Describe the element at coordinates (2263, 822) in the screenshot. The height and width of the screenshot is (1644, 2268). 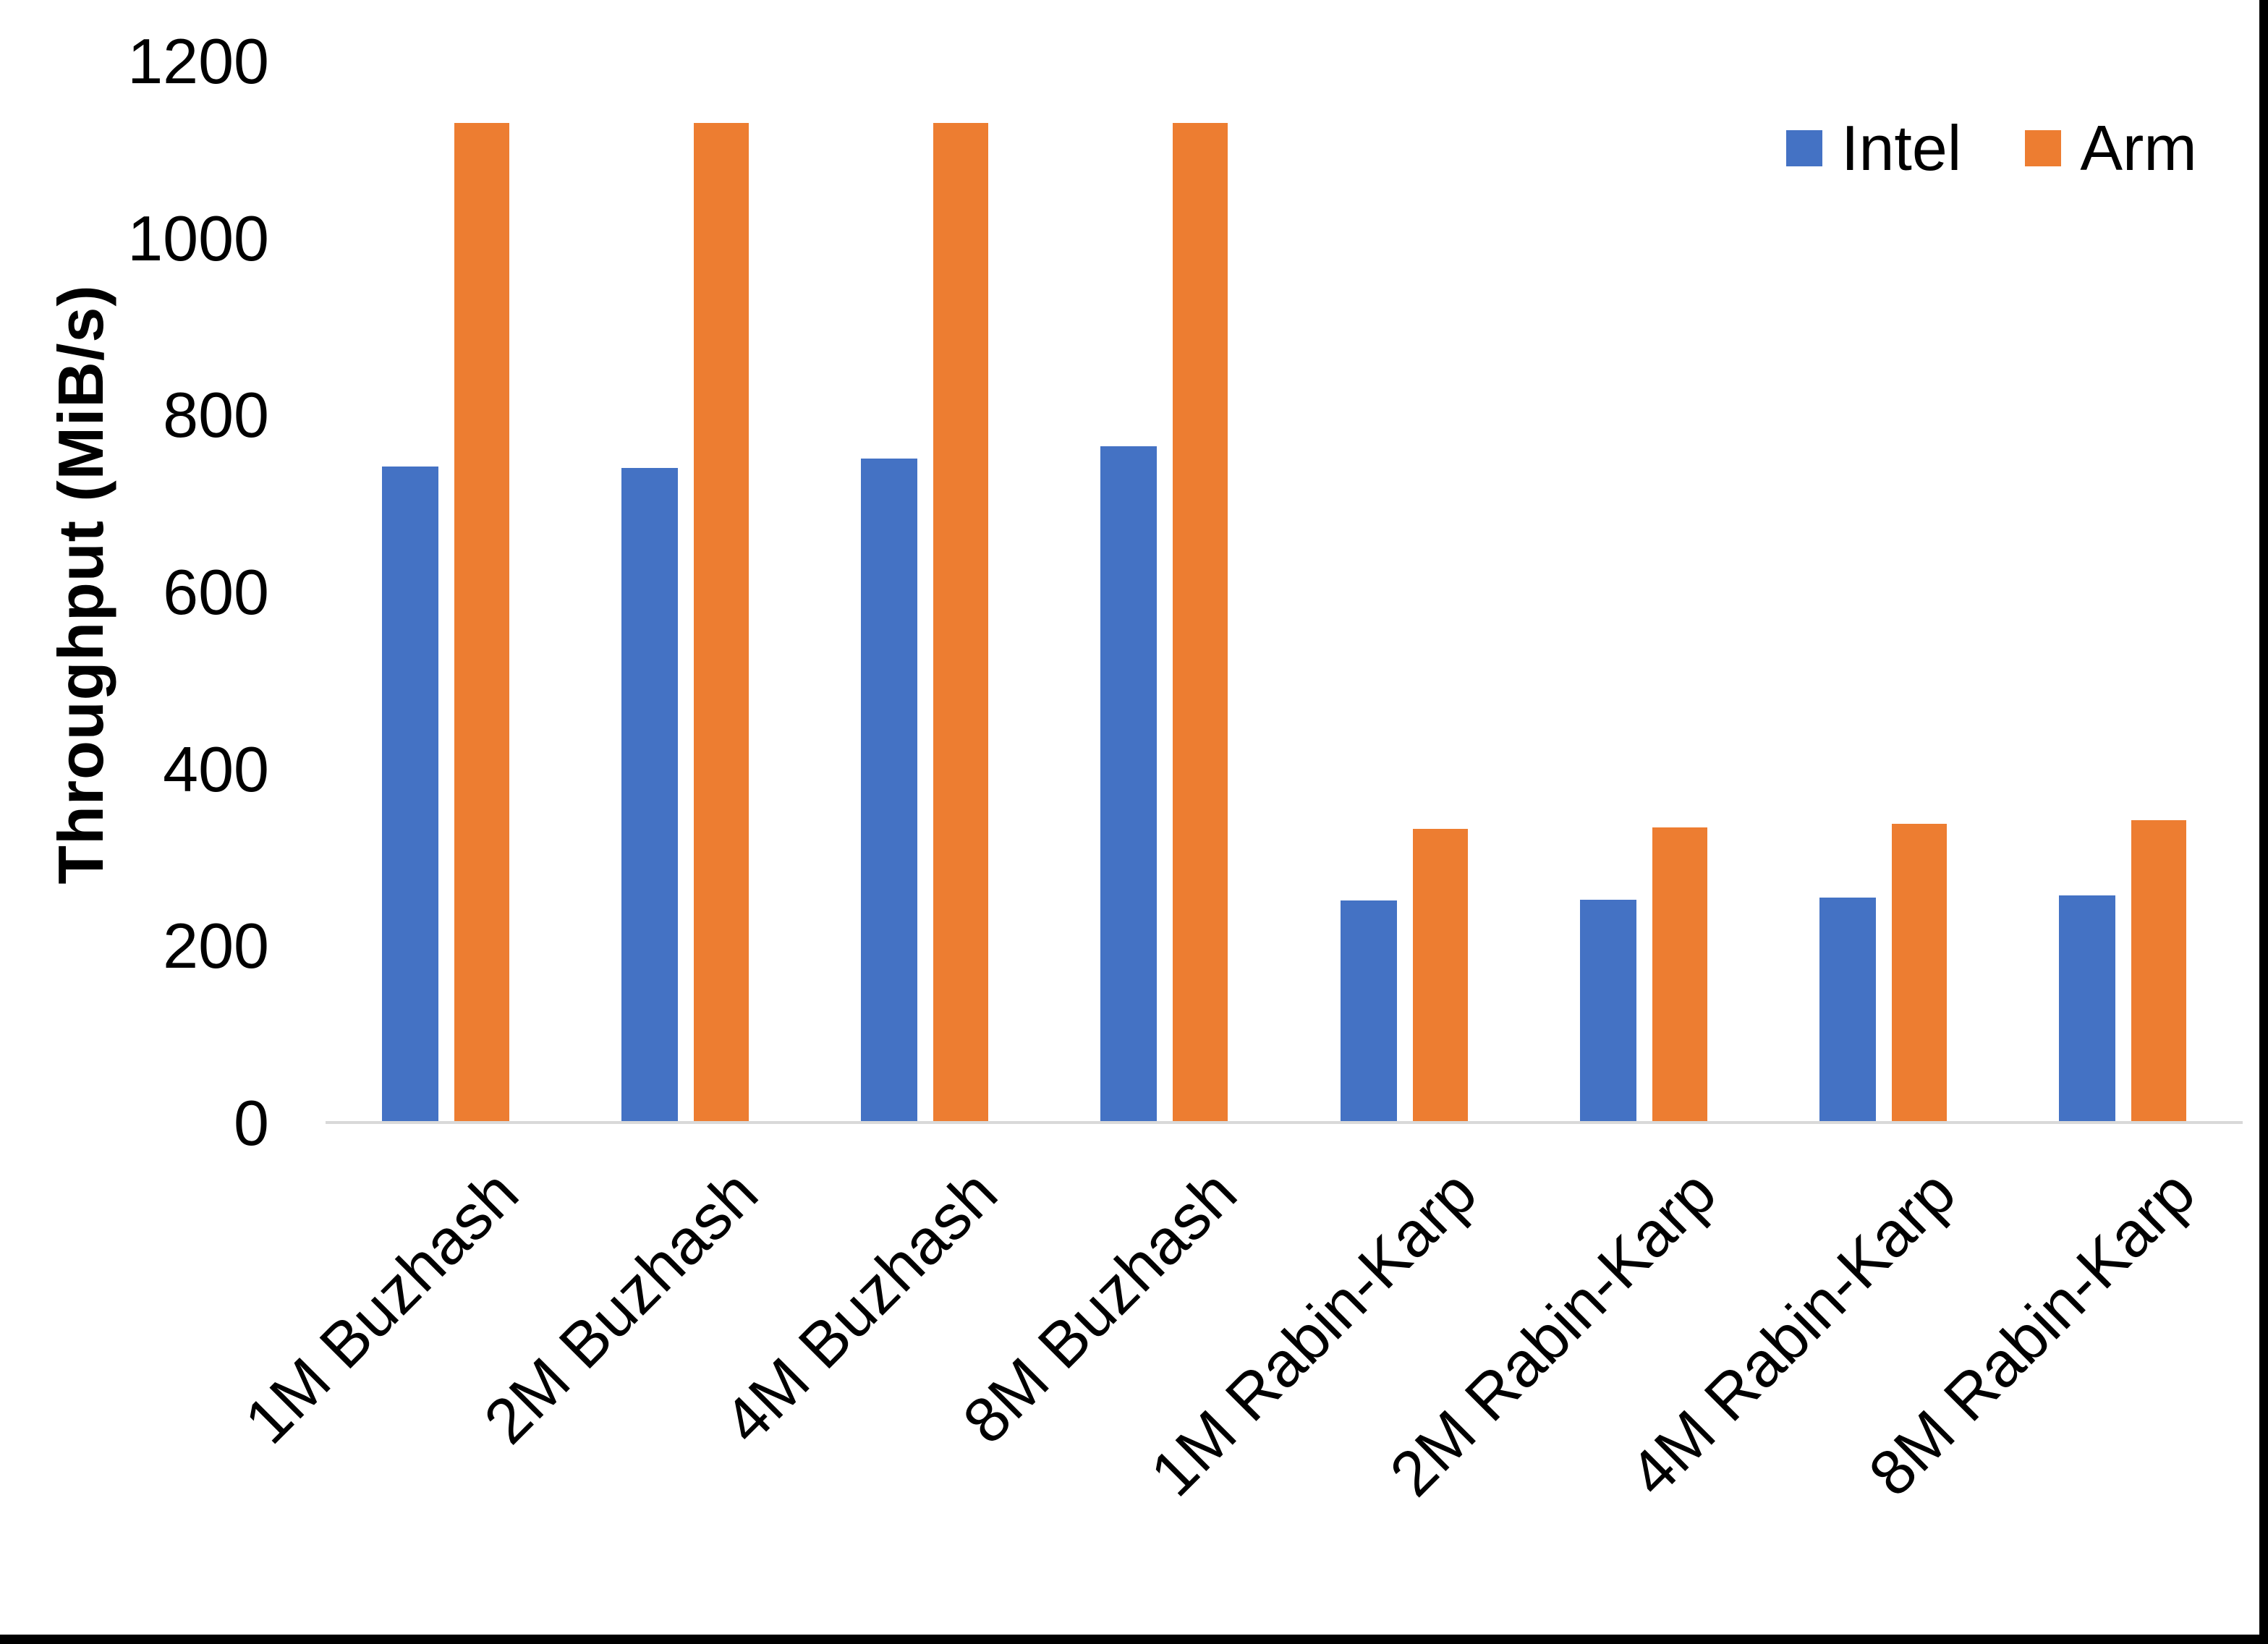
I see `screenshot-right-edge` at that location.